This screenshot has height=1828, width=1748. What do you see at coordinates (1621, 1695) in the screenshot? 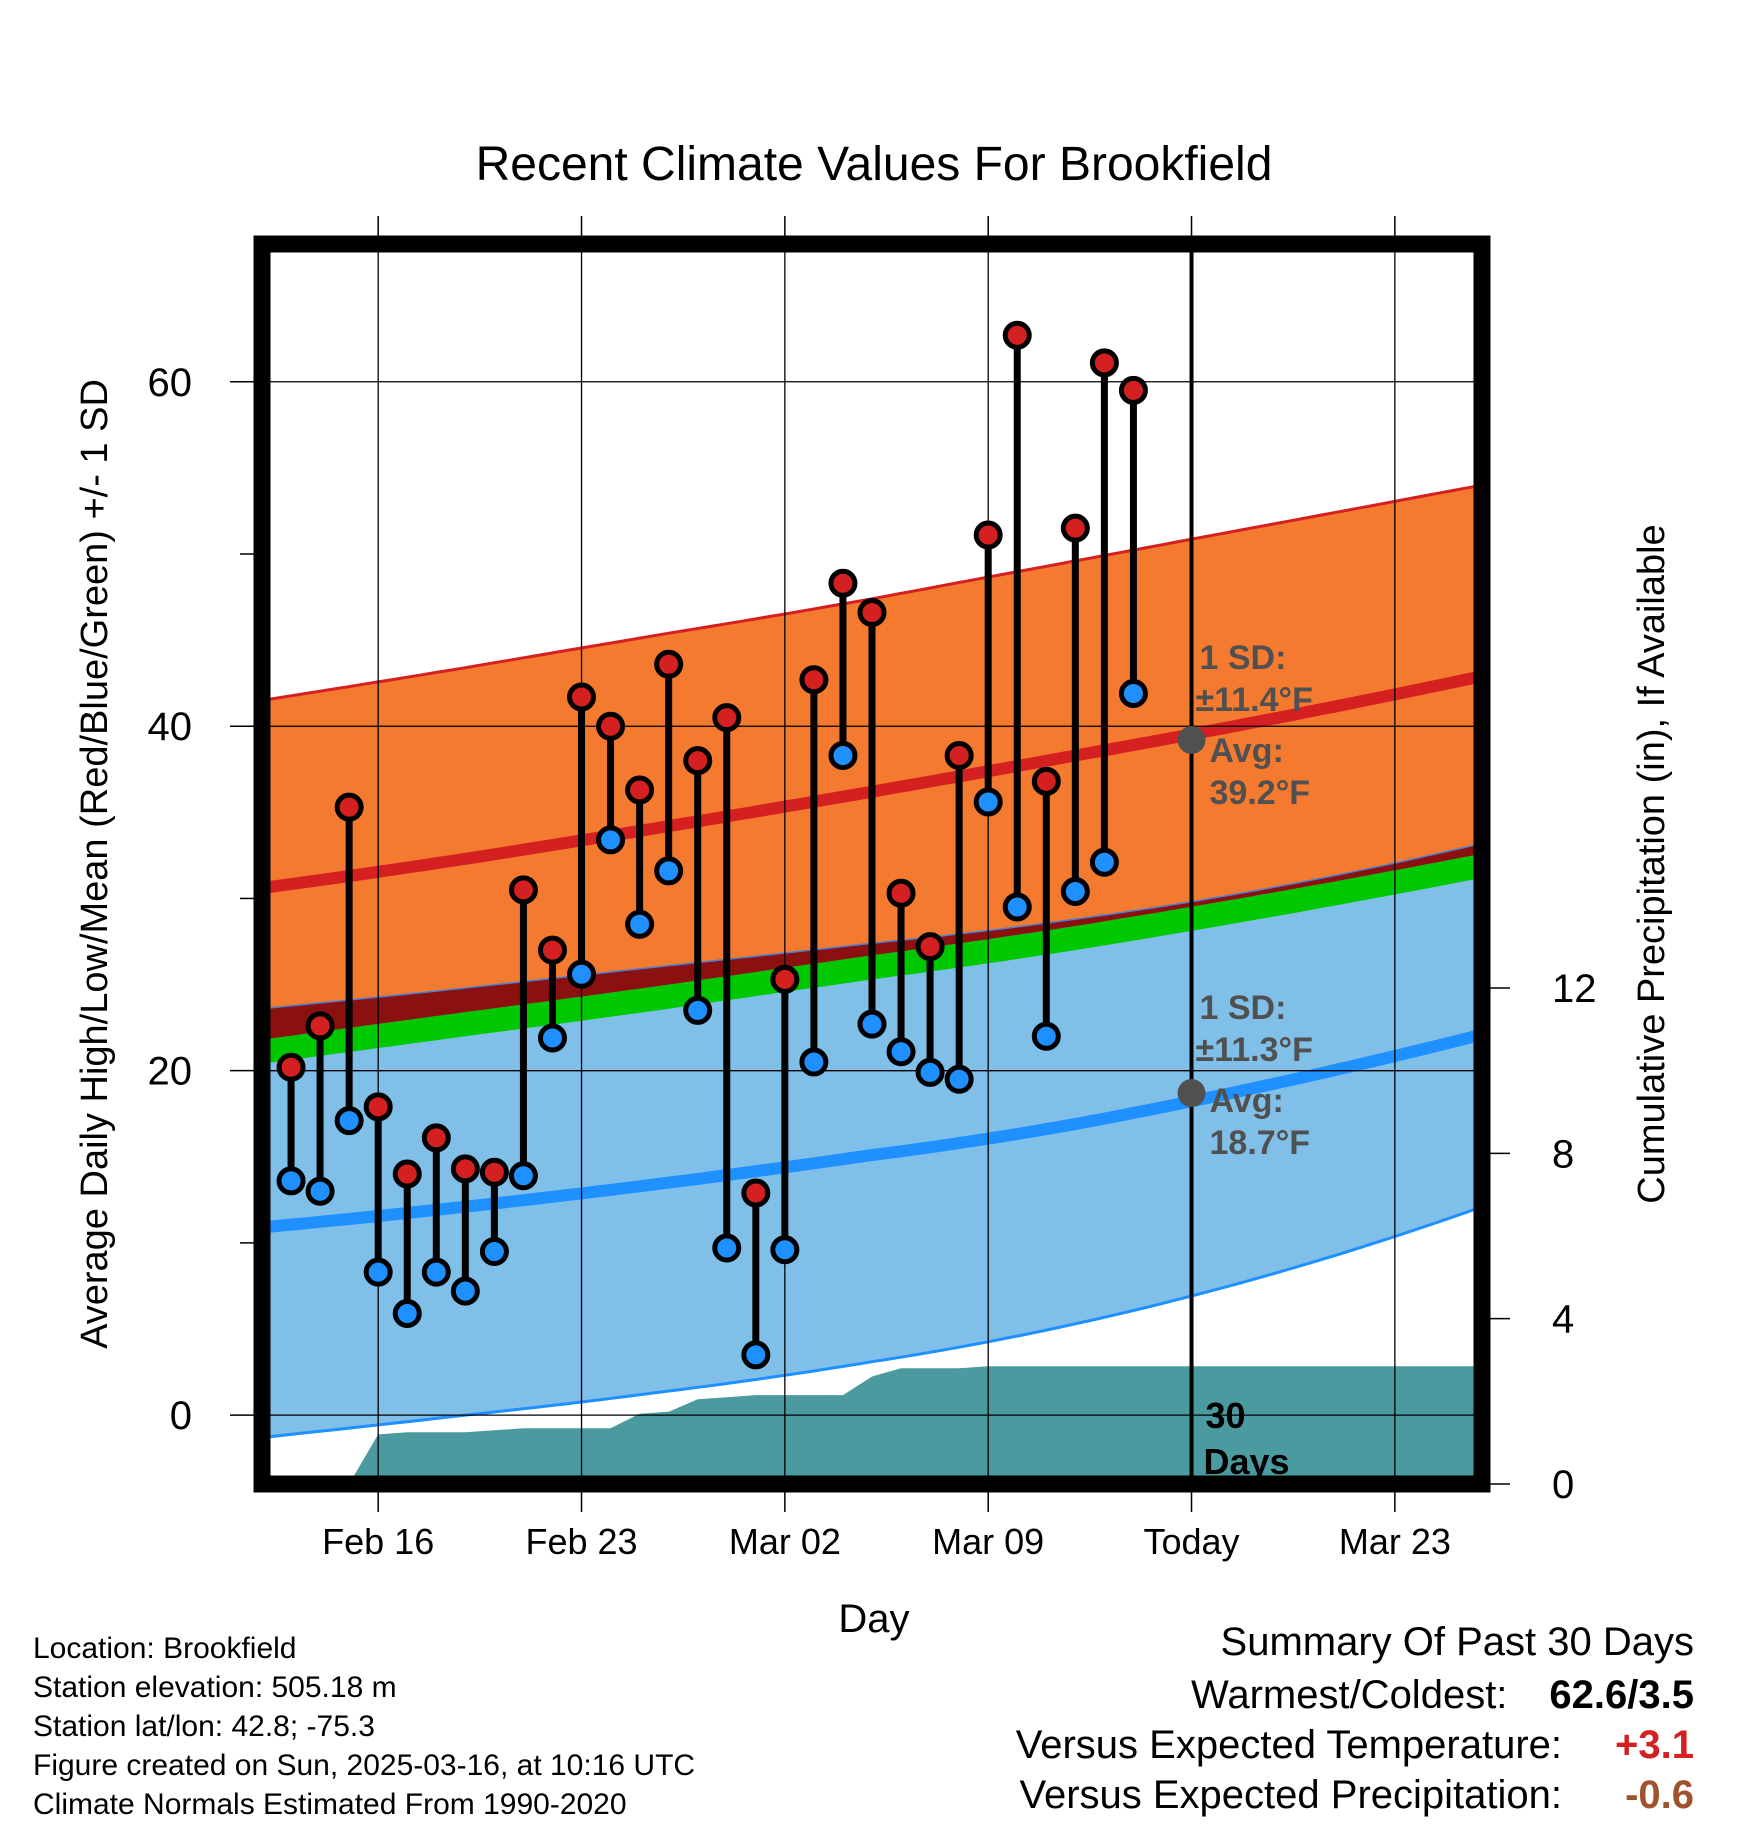
I see `warm-cold-value: 62.6/3.5` at bounding box center [1621, 1695].